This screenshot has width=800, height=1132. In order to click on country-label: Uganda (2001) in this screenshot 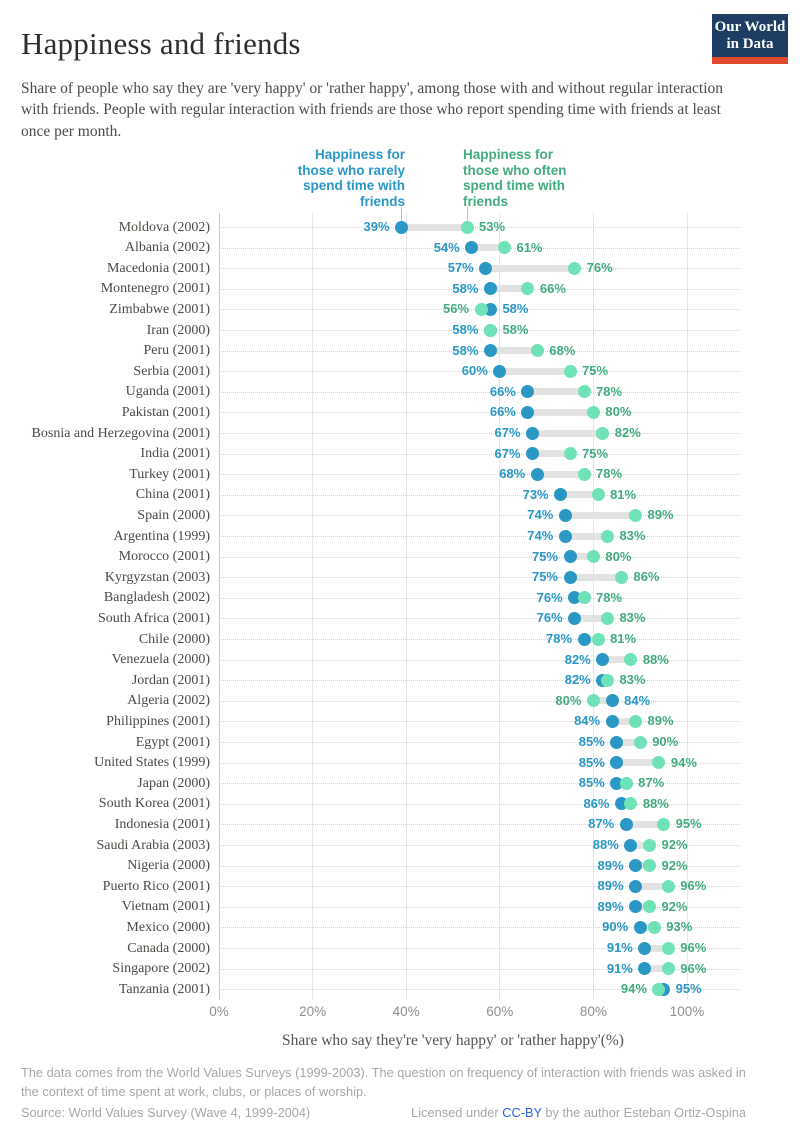, I will do `click(167, 392)`.